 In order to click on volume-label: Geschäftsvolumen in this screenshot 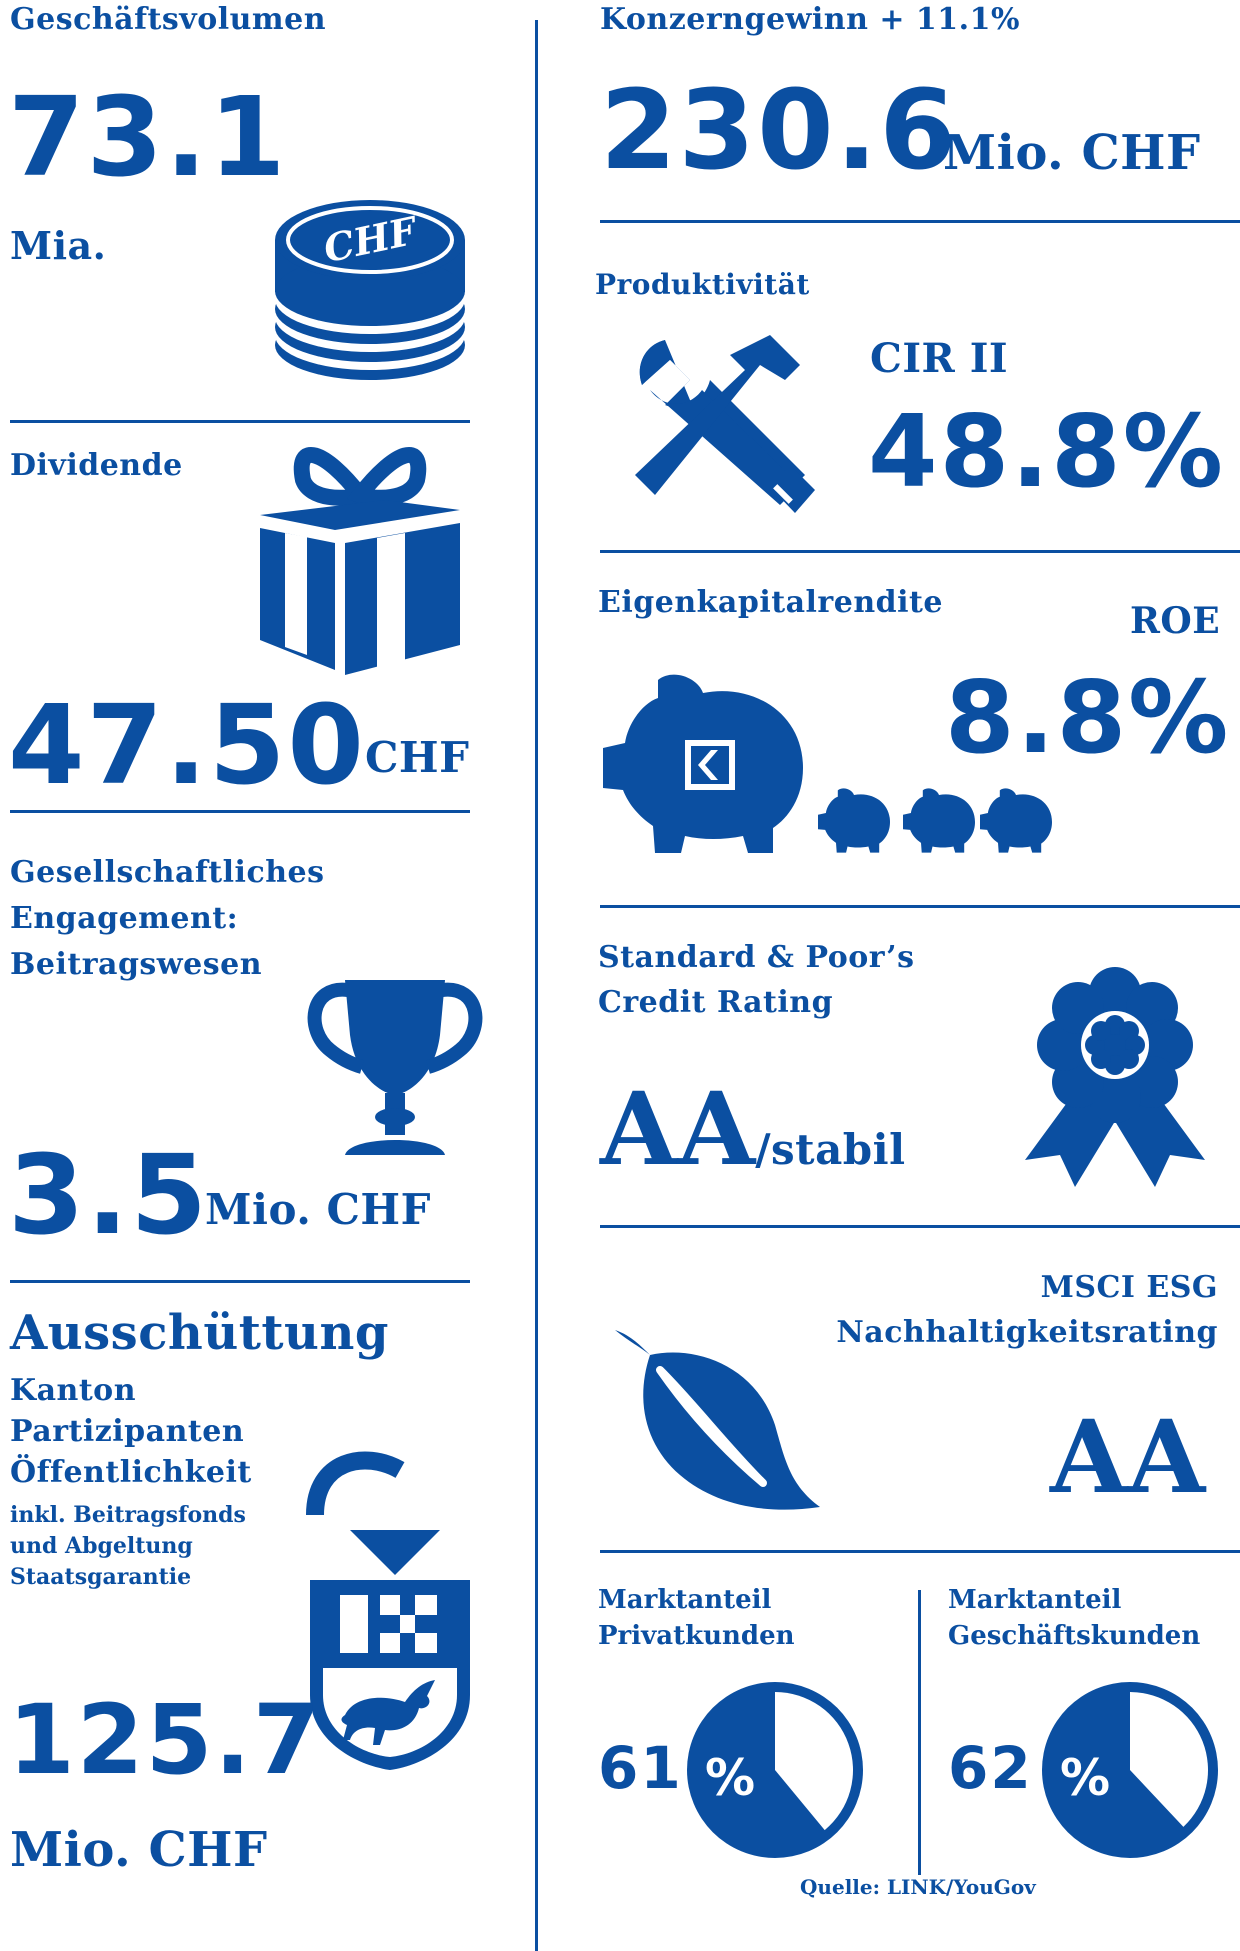, I will do `click(168, 19)`.